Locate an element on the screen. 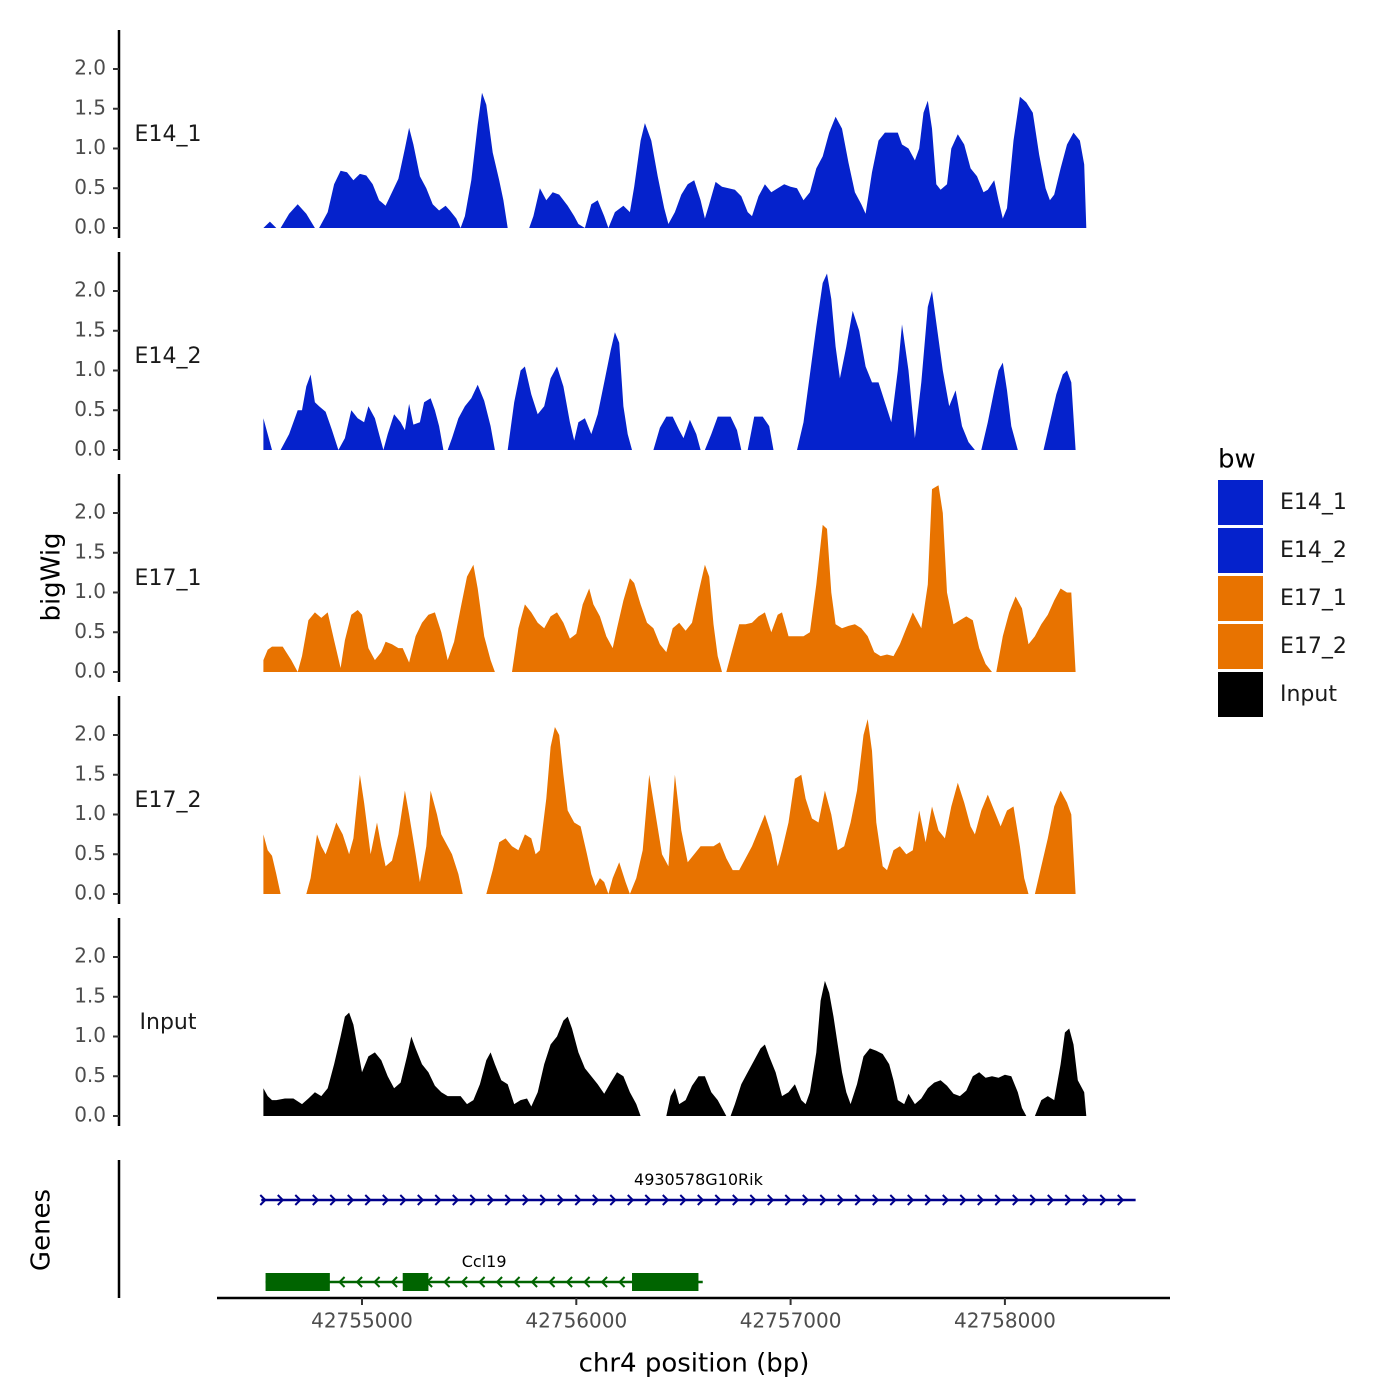 The image size is (1400, 1400). legend: bw E14_1 E14_2 E17_1 E17_2 Input is located at coordinates (1282, 581).